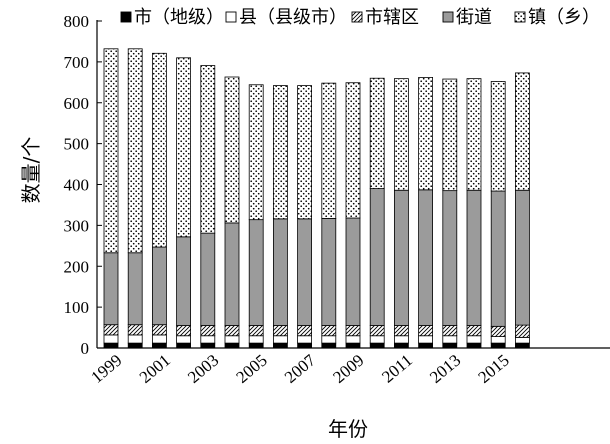 The height and width of the screenshot is (444, 610). Describe the element at coordinates (155, 369) in the screenshot. I see `x-tick-label: 2001` at that location.